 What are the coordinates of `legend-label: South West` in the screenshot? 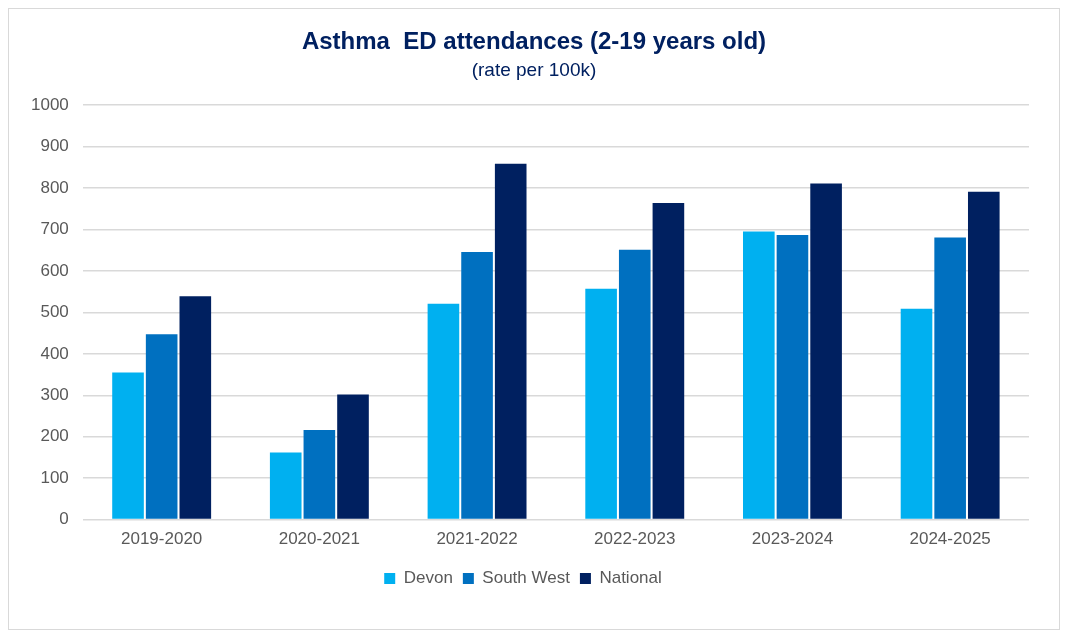 It's located at (526, 578).